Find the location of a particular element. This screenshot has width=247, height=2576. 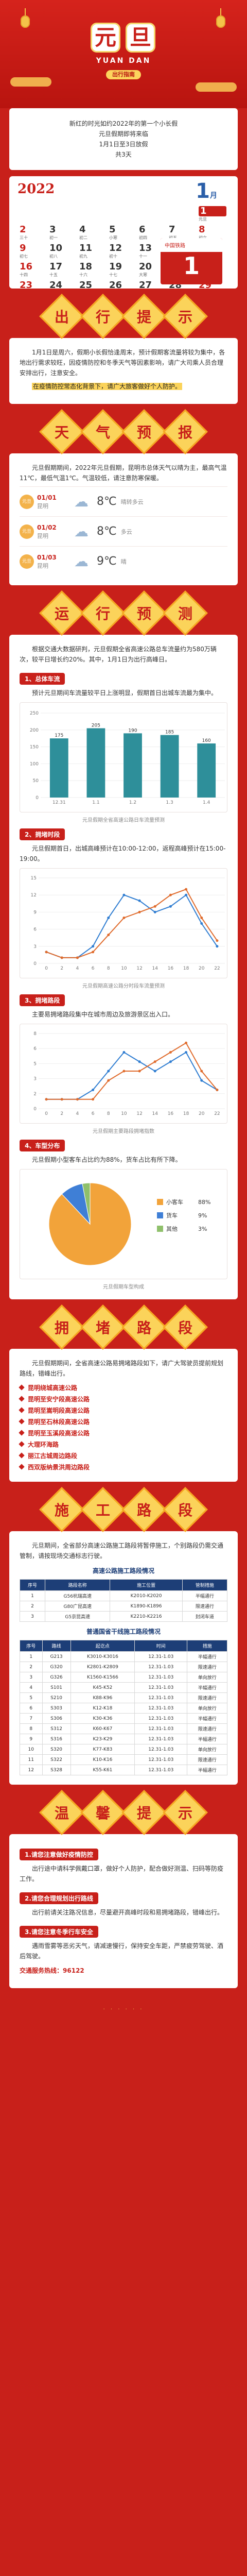

footer-dots: · · · · · · is located at coordinates (123, 2010).